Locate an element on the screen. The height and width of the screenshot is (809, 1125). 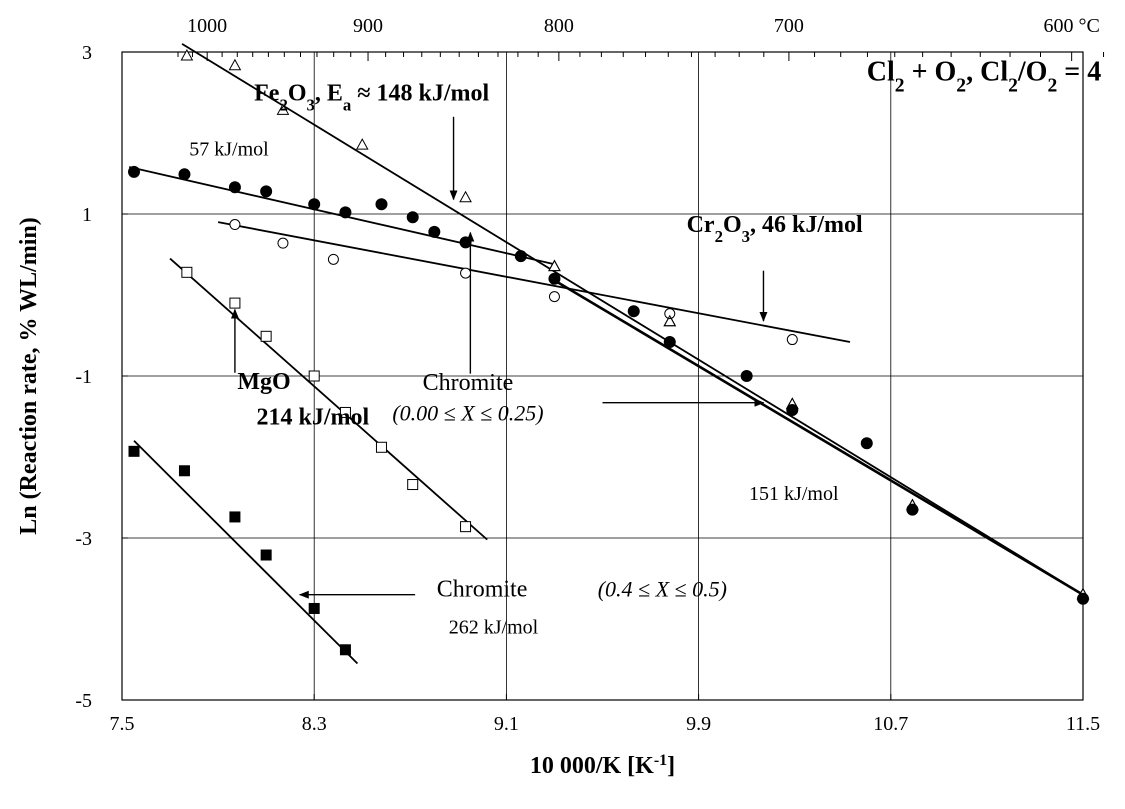
y-axis-label: Ln (Reaction rate, % WL/min) is located at coordinates (29, 376).